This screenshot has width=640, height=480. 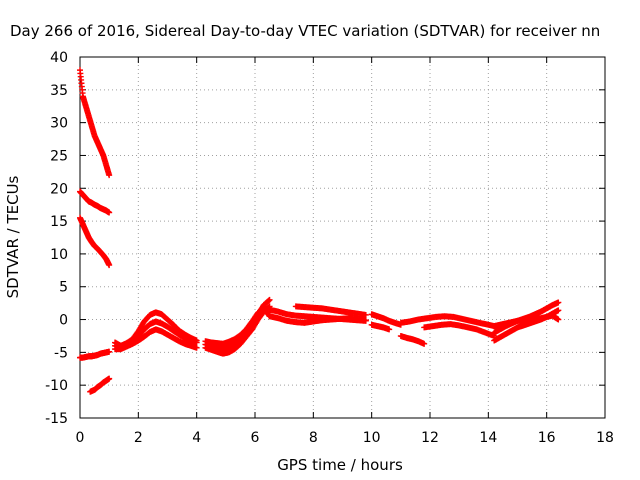 What do you see at coordinates (196, 438) in the screenshot?
I see `x-tick-label: 4` at bounding box center [196, 438].